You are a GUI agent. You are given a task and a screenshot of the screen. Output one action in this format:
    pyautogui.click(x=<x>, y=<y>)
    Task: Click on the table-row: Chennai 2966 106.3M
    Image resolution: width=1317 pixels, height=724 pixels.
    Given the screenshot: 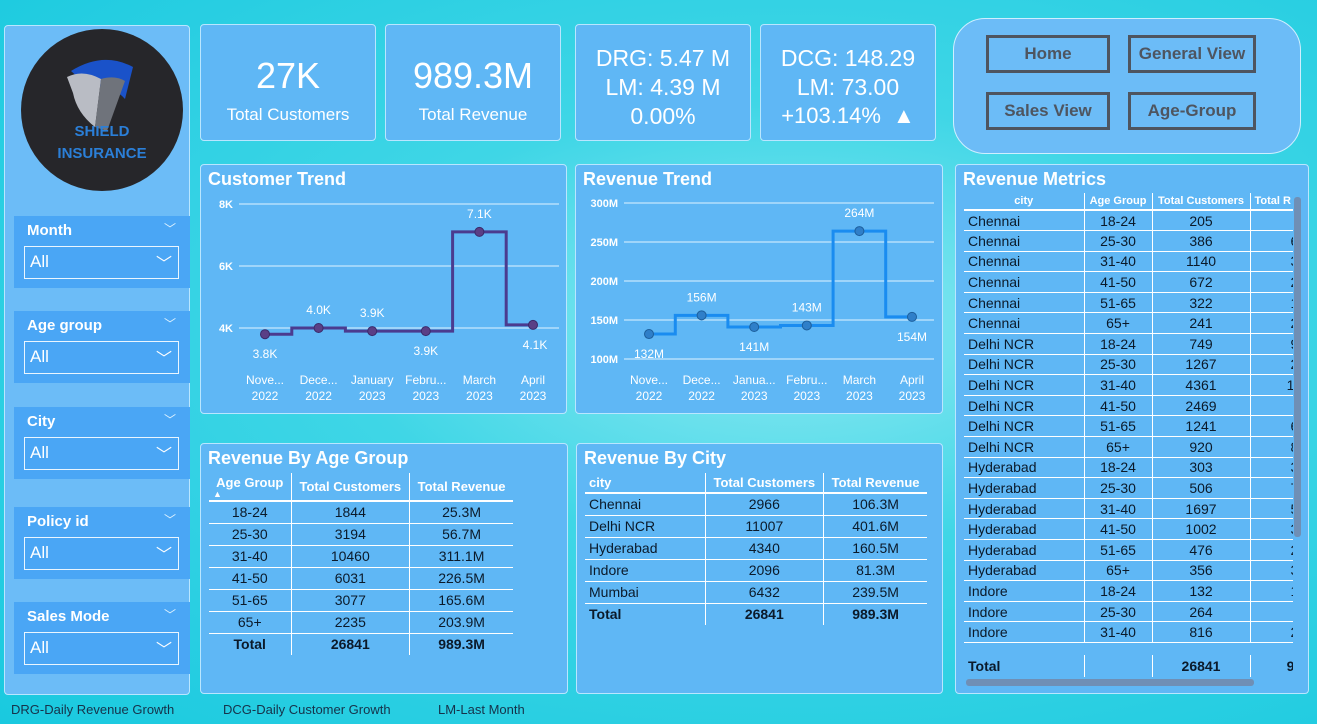 What is the action you would take?
    pyautogui.click(x=756, y=504)
    